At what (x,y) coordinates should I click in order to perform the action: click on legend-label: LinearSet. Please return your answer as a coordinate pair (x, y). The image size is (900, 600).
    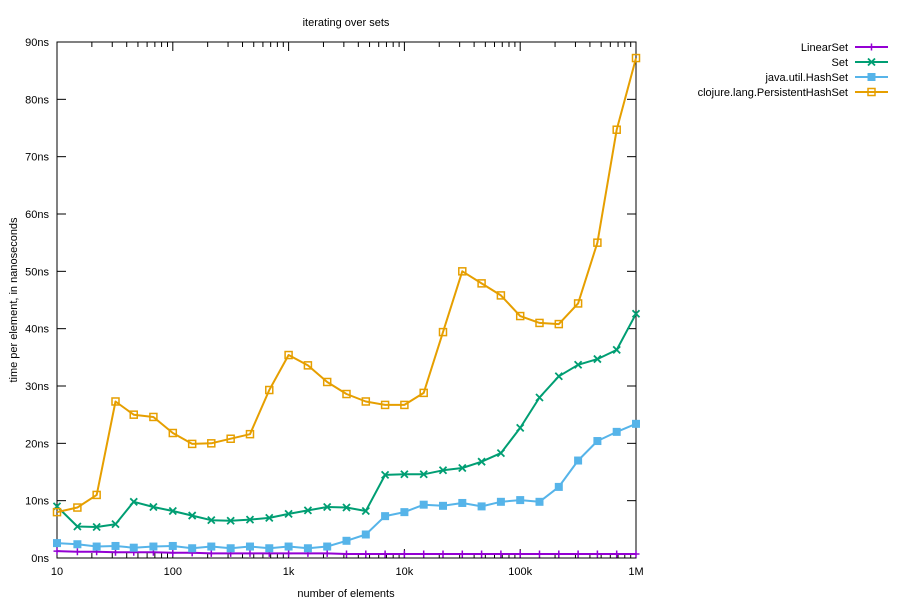
    Looking at the image, I should click on (824, 48).